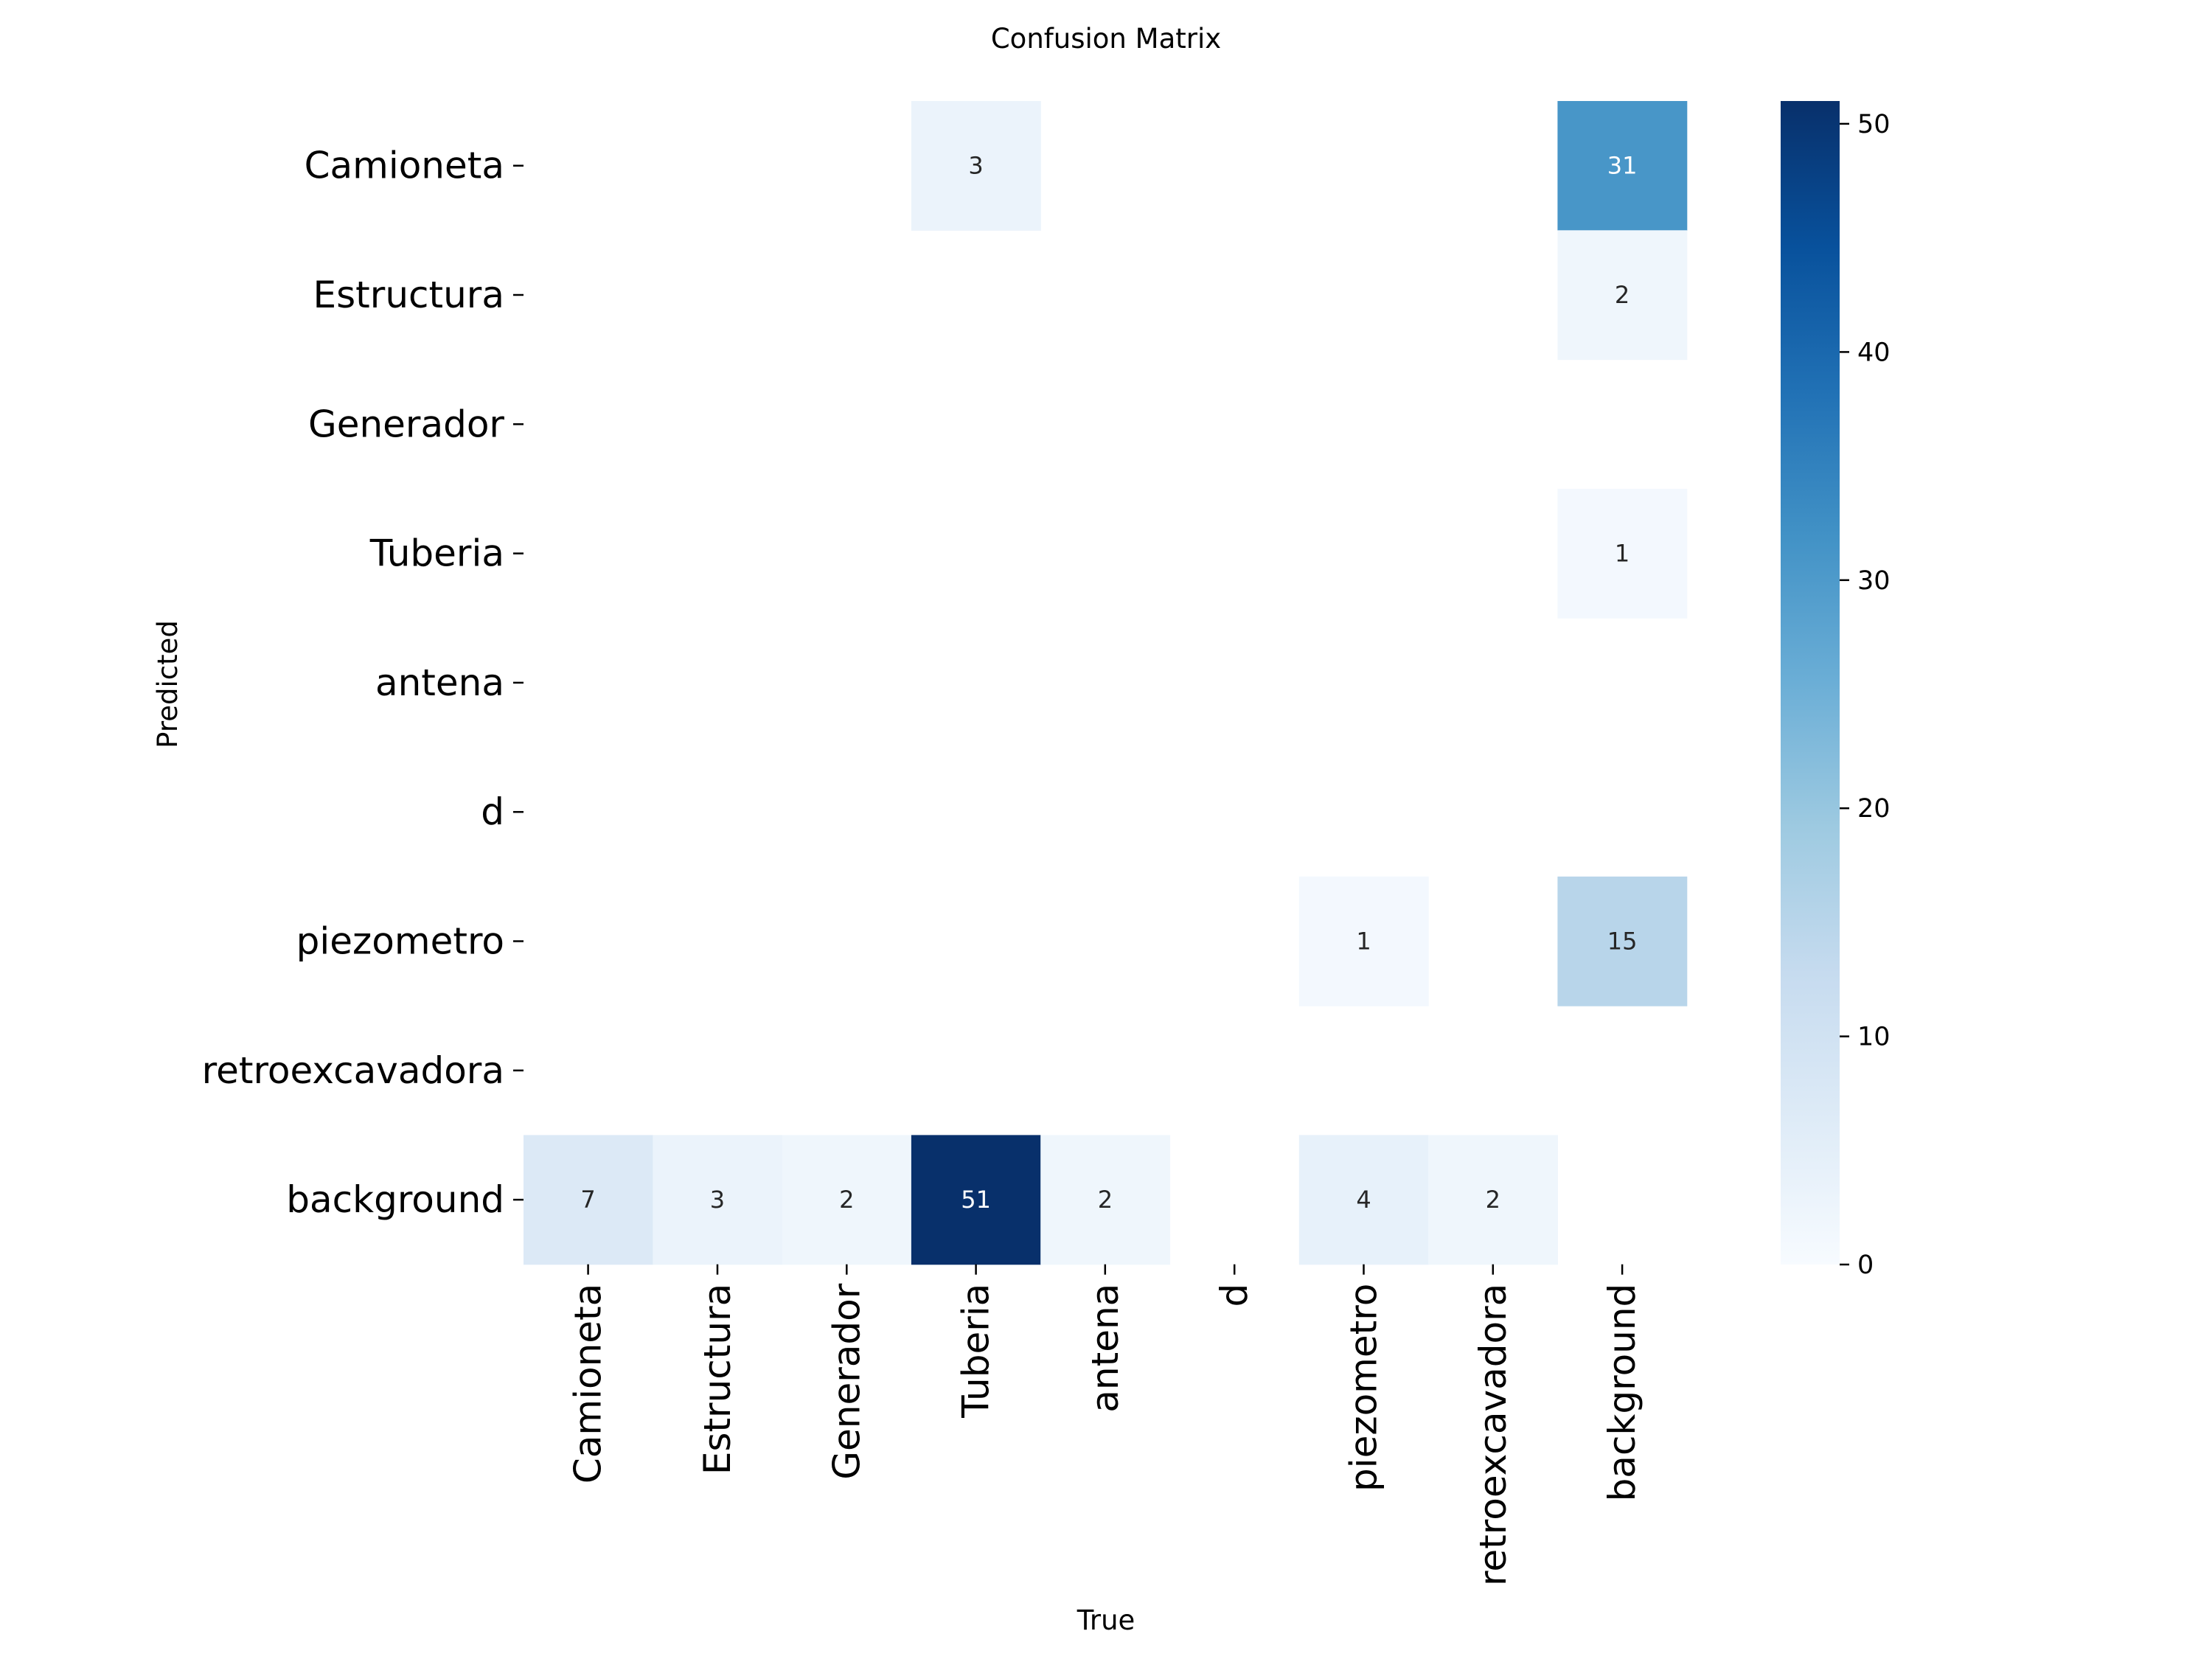 This screenshot has height=1659, width=2212. I want to click on y-tick-label: d, so click(492, 811).